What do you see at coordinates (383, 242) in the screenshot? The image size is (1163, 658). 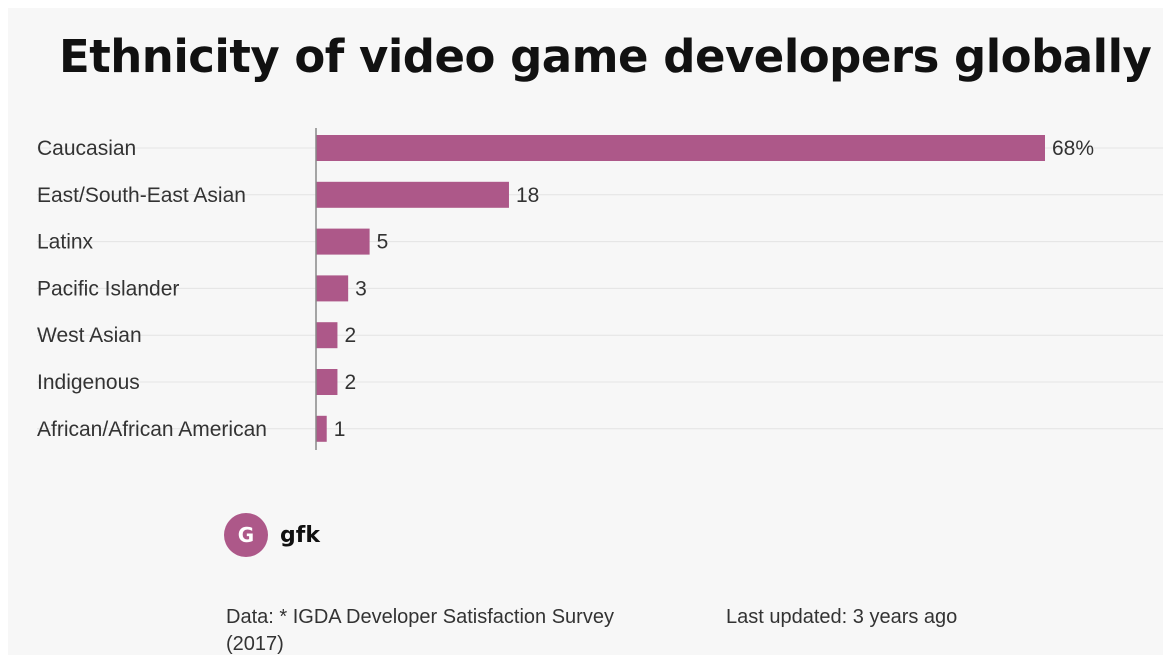 I see `value-label: 5` at bounding box center [383, 242].